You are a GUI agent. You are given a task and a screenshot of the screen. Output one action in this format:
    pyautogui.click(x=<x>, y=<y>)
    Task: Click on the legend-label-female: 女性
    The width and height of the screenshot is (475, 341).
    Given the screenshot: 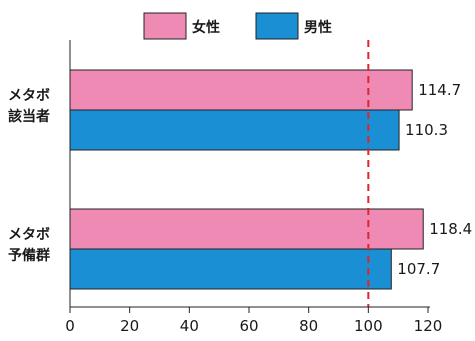 What is the action you would take?
    pyautogui.click(x=206, y=27)
    